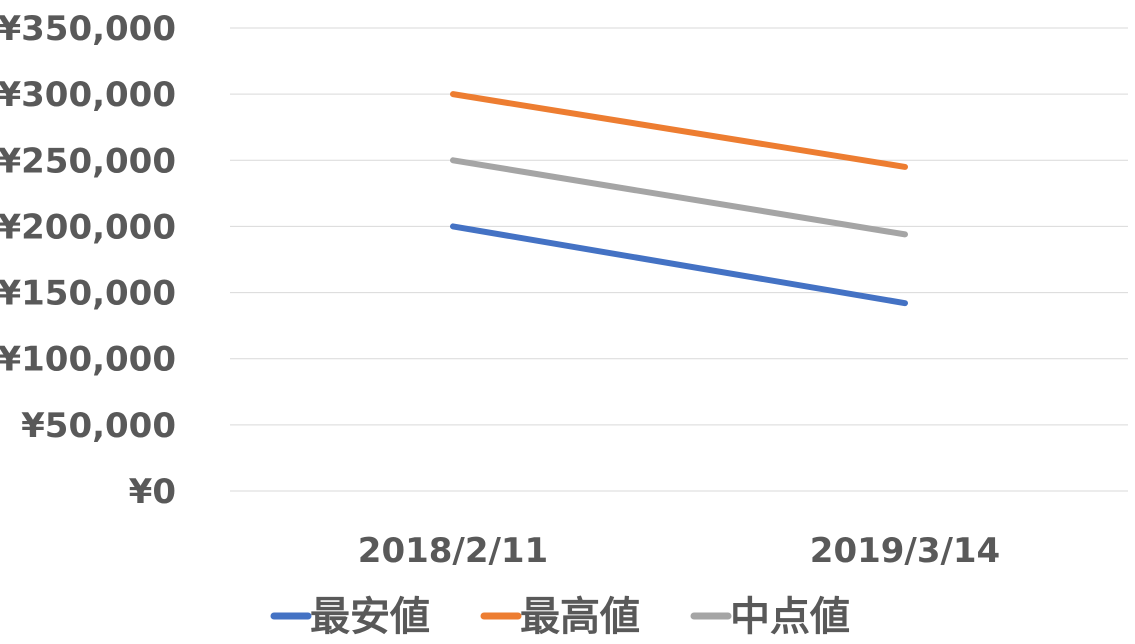 The width and height of the screenshot is (1135, 644). What do you see at coordinates (679, 551) in the screenshot?
I see `x-axis-tick-labels: 2018/2/11 2019/3/14` at bounding box center [679, 551].